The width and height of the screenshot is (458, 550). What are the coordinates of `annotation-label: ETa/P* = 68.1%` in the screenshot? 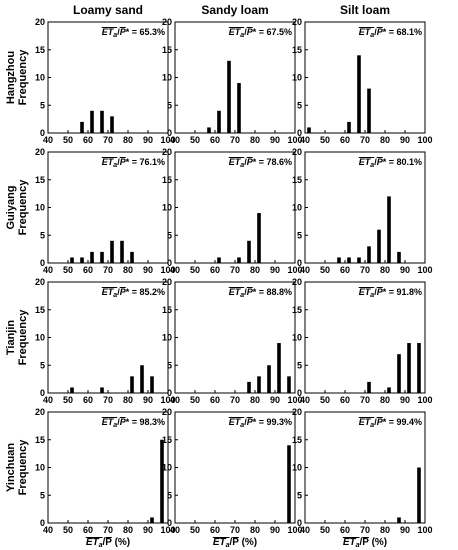 It's located at (390, 33).